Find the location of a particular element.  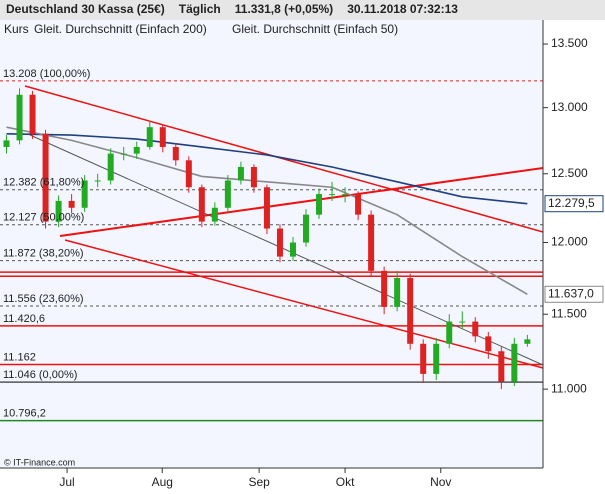

level-label: 10.796,2 is located at coordinates (24, 414).